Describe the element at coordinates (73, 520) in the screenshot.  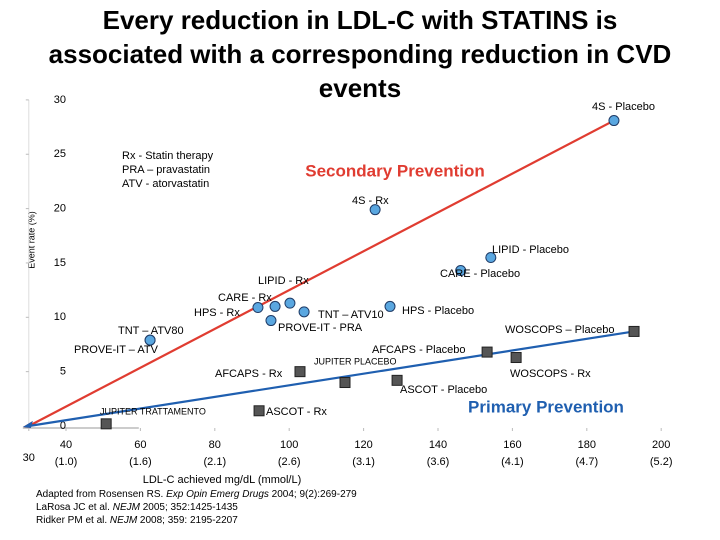
I see `reference-part: Ridker PM et al.` at that location.